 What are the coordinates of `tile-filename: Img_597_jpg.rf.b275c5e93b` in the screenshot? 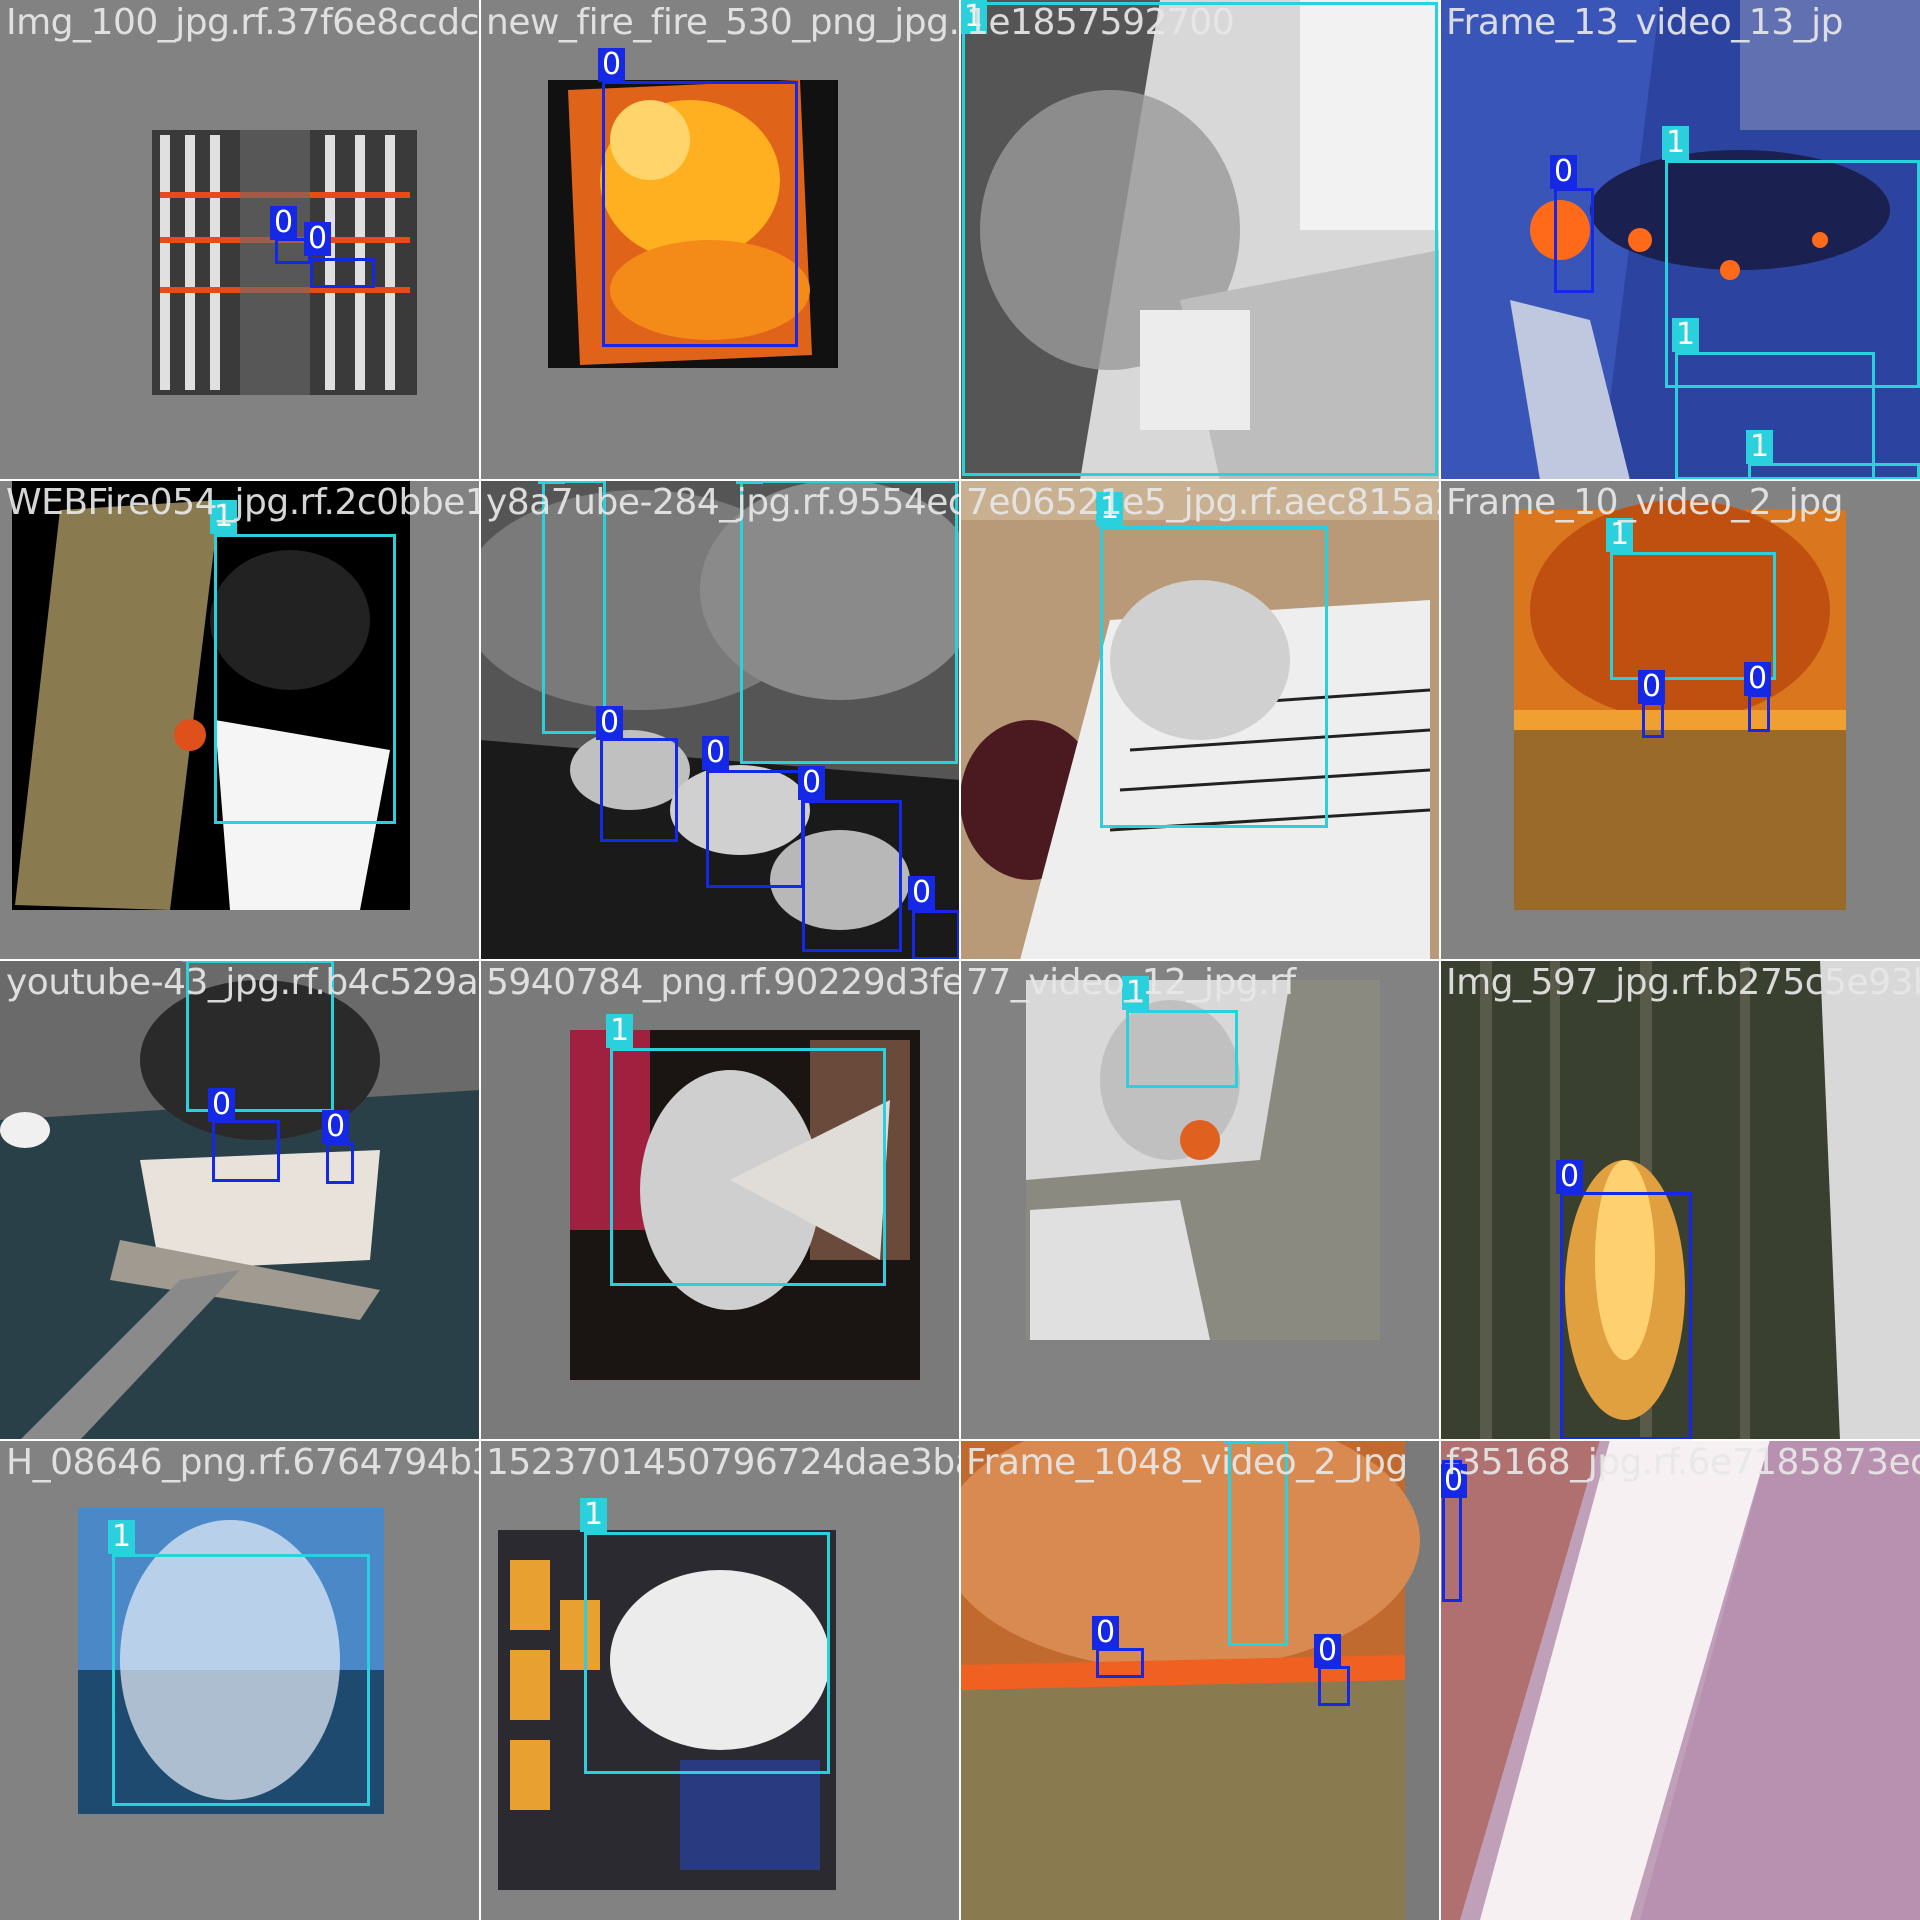 It's located at (1683, 982).